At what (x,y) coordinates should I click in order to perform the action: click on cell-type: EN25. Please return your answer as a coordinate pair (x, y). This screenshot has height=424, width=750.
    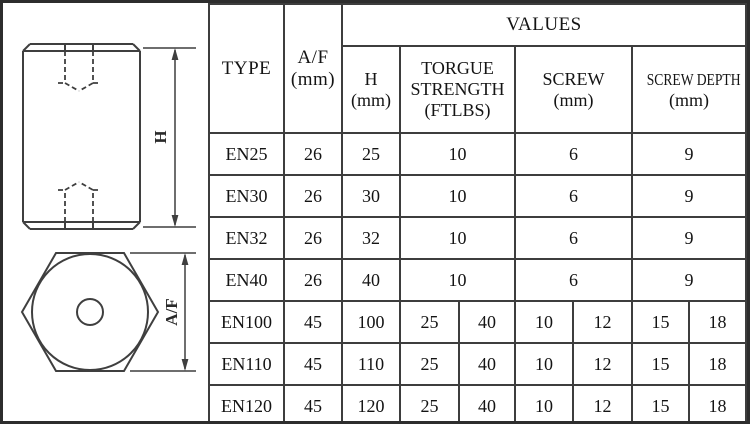
    Looking at the image, I should click on (246, 154).